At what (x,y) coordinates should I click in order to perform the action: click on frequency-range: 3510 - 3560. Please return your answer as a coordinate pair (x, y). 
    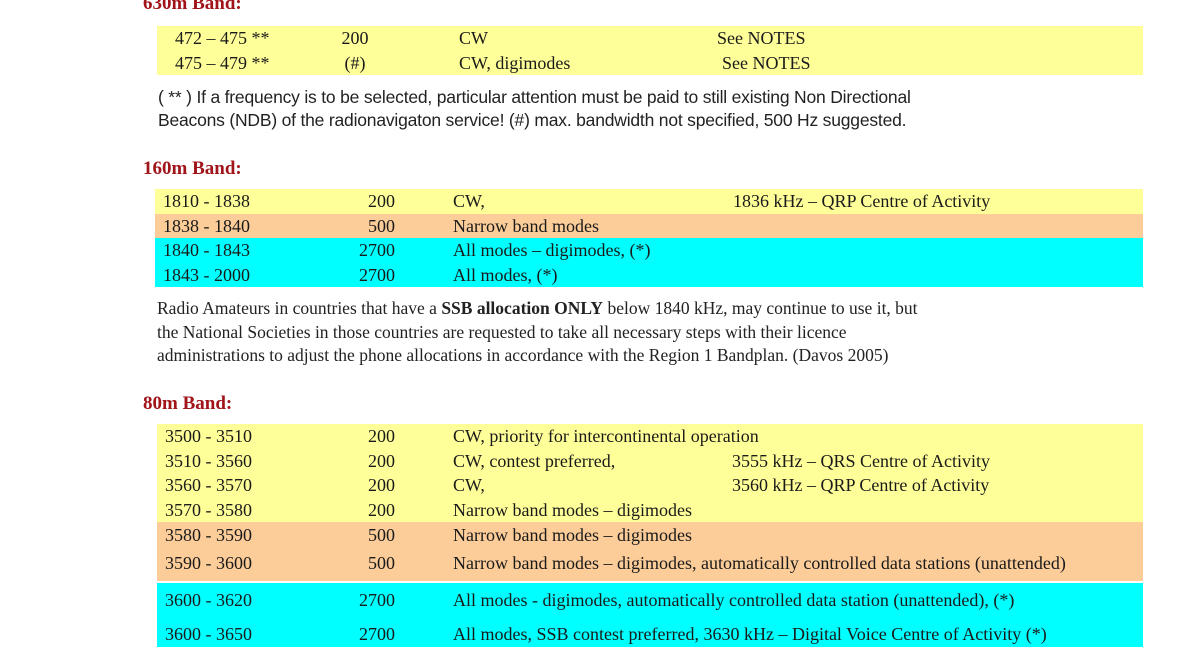
    Looking at the image, I should click on (208, 460).